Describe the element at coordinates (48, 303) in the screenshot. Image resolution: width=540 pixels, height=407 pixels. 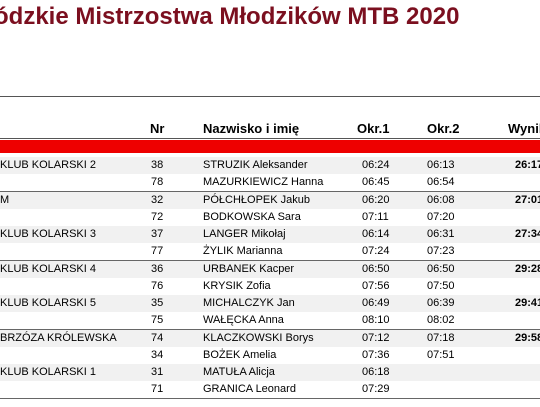
I see `team-name: KLUB KOLARSKI 5` at that location.